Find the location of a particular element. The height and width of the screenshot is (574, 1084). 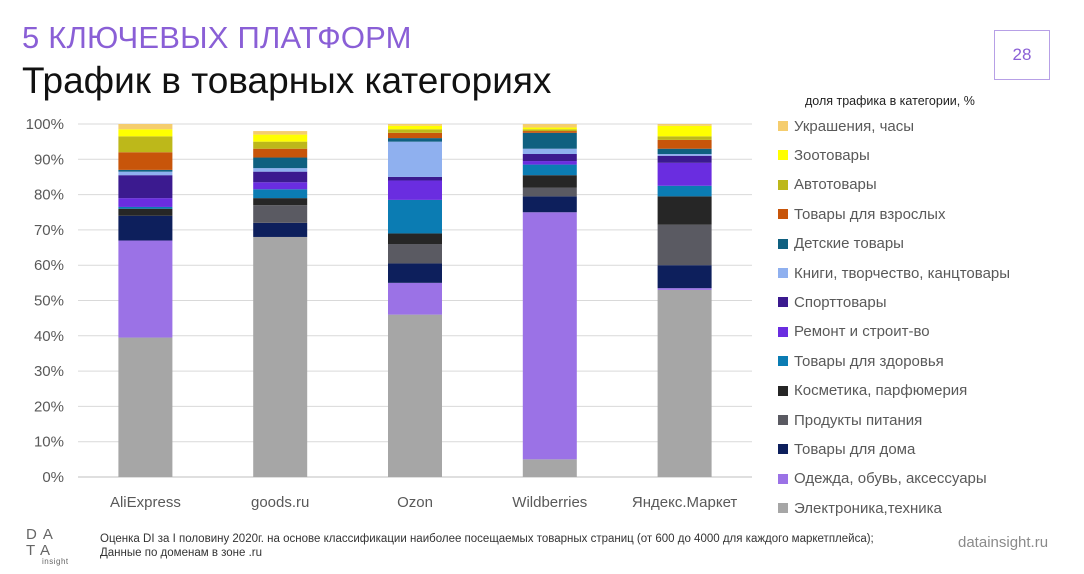

y-tick-label: 60% is located at coordinates (49, 265).